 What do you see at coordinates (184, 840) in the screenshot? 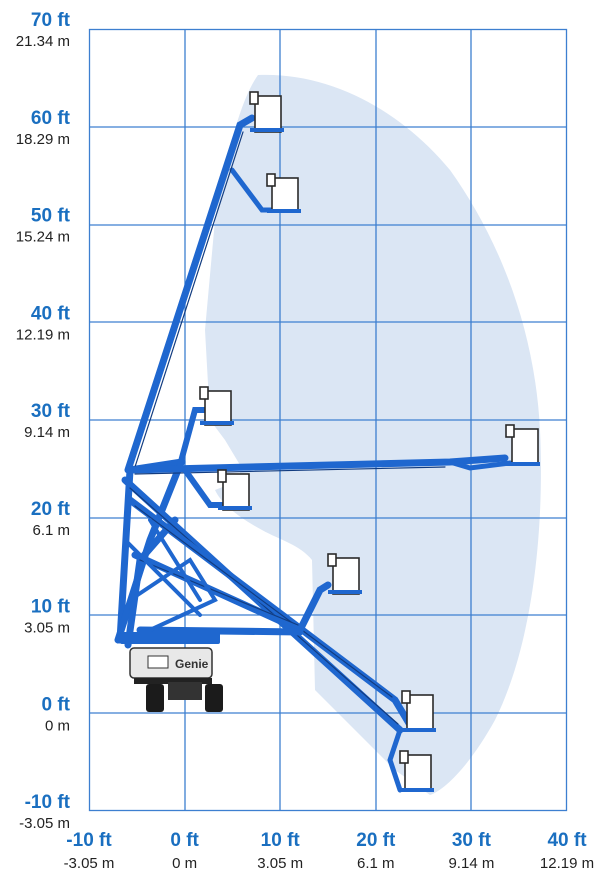
I see `x-tick-ft-label: 0 ft` at bounding box center [184, 840].